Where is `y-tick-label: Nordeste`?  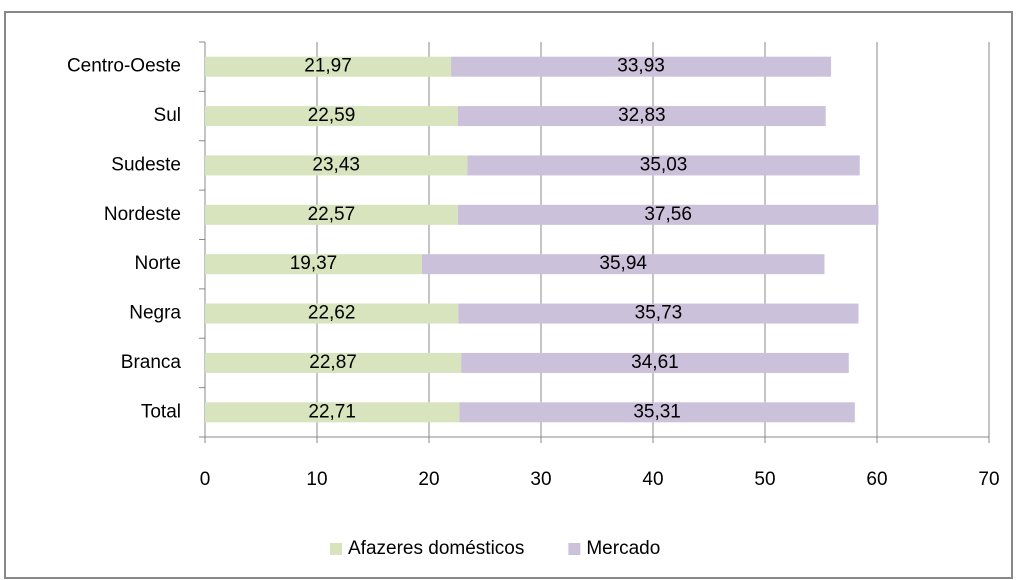
y-tick-label: Nordeste is located at coordinates (142, 214).